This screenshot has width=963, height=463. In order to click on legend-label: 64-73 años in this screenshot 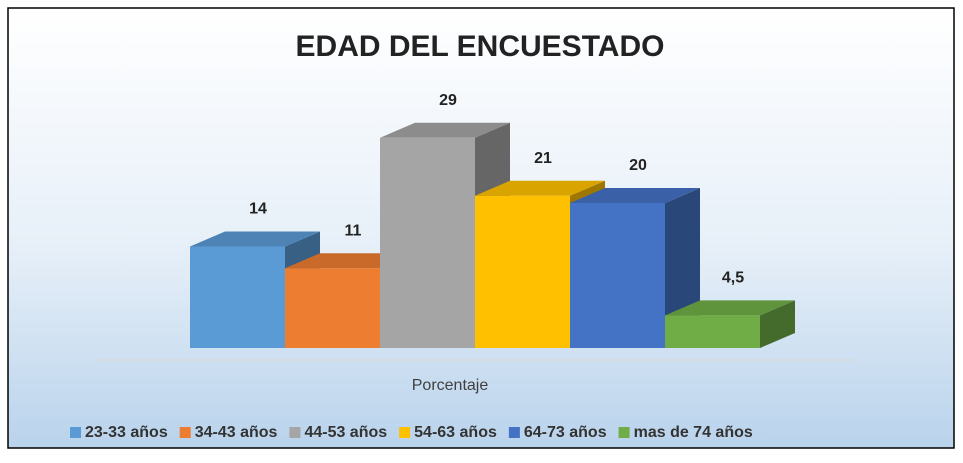, I will do `click(565, 432)`.